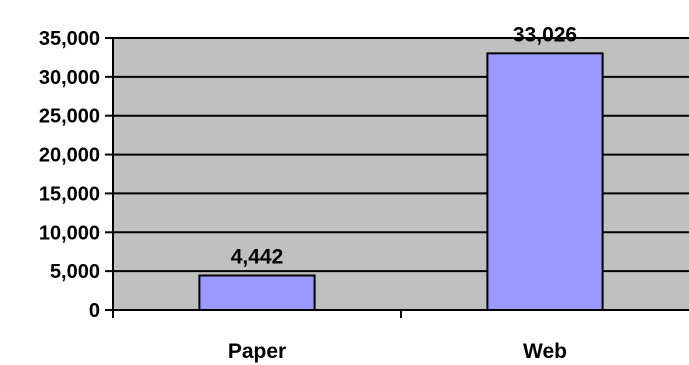 This screenshot has height=365, width=689. What do you see at coordinates (69, 194) in the screenshot?
I see `y-tick-label: 15,000` at bounding box center [69, 194].